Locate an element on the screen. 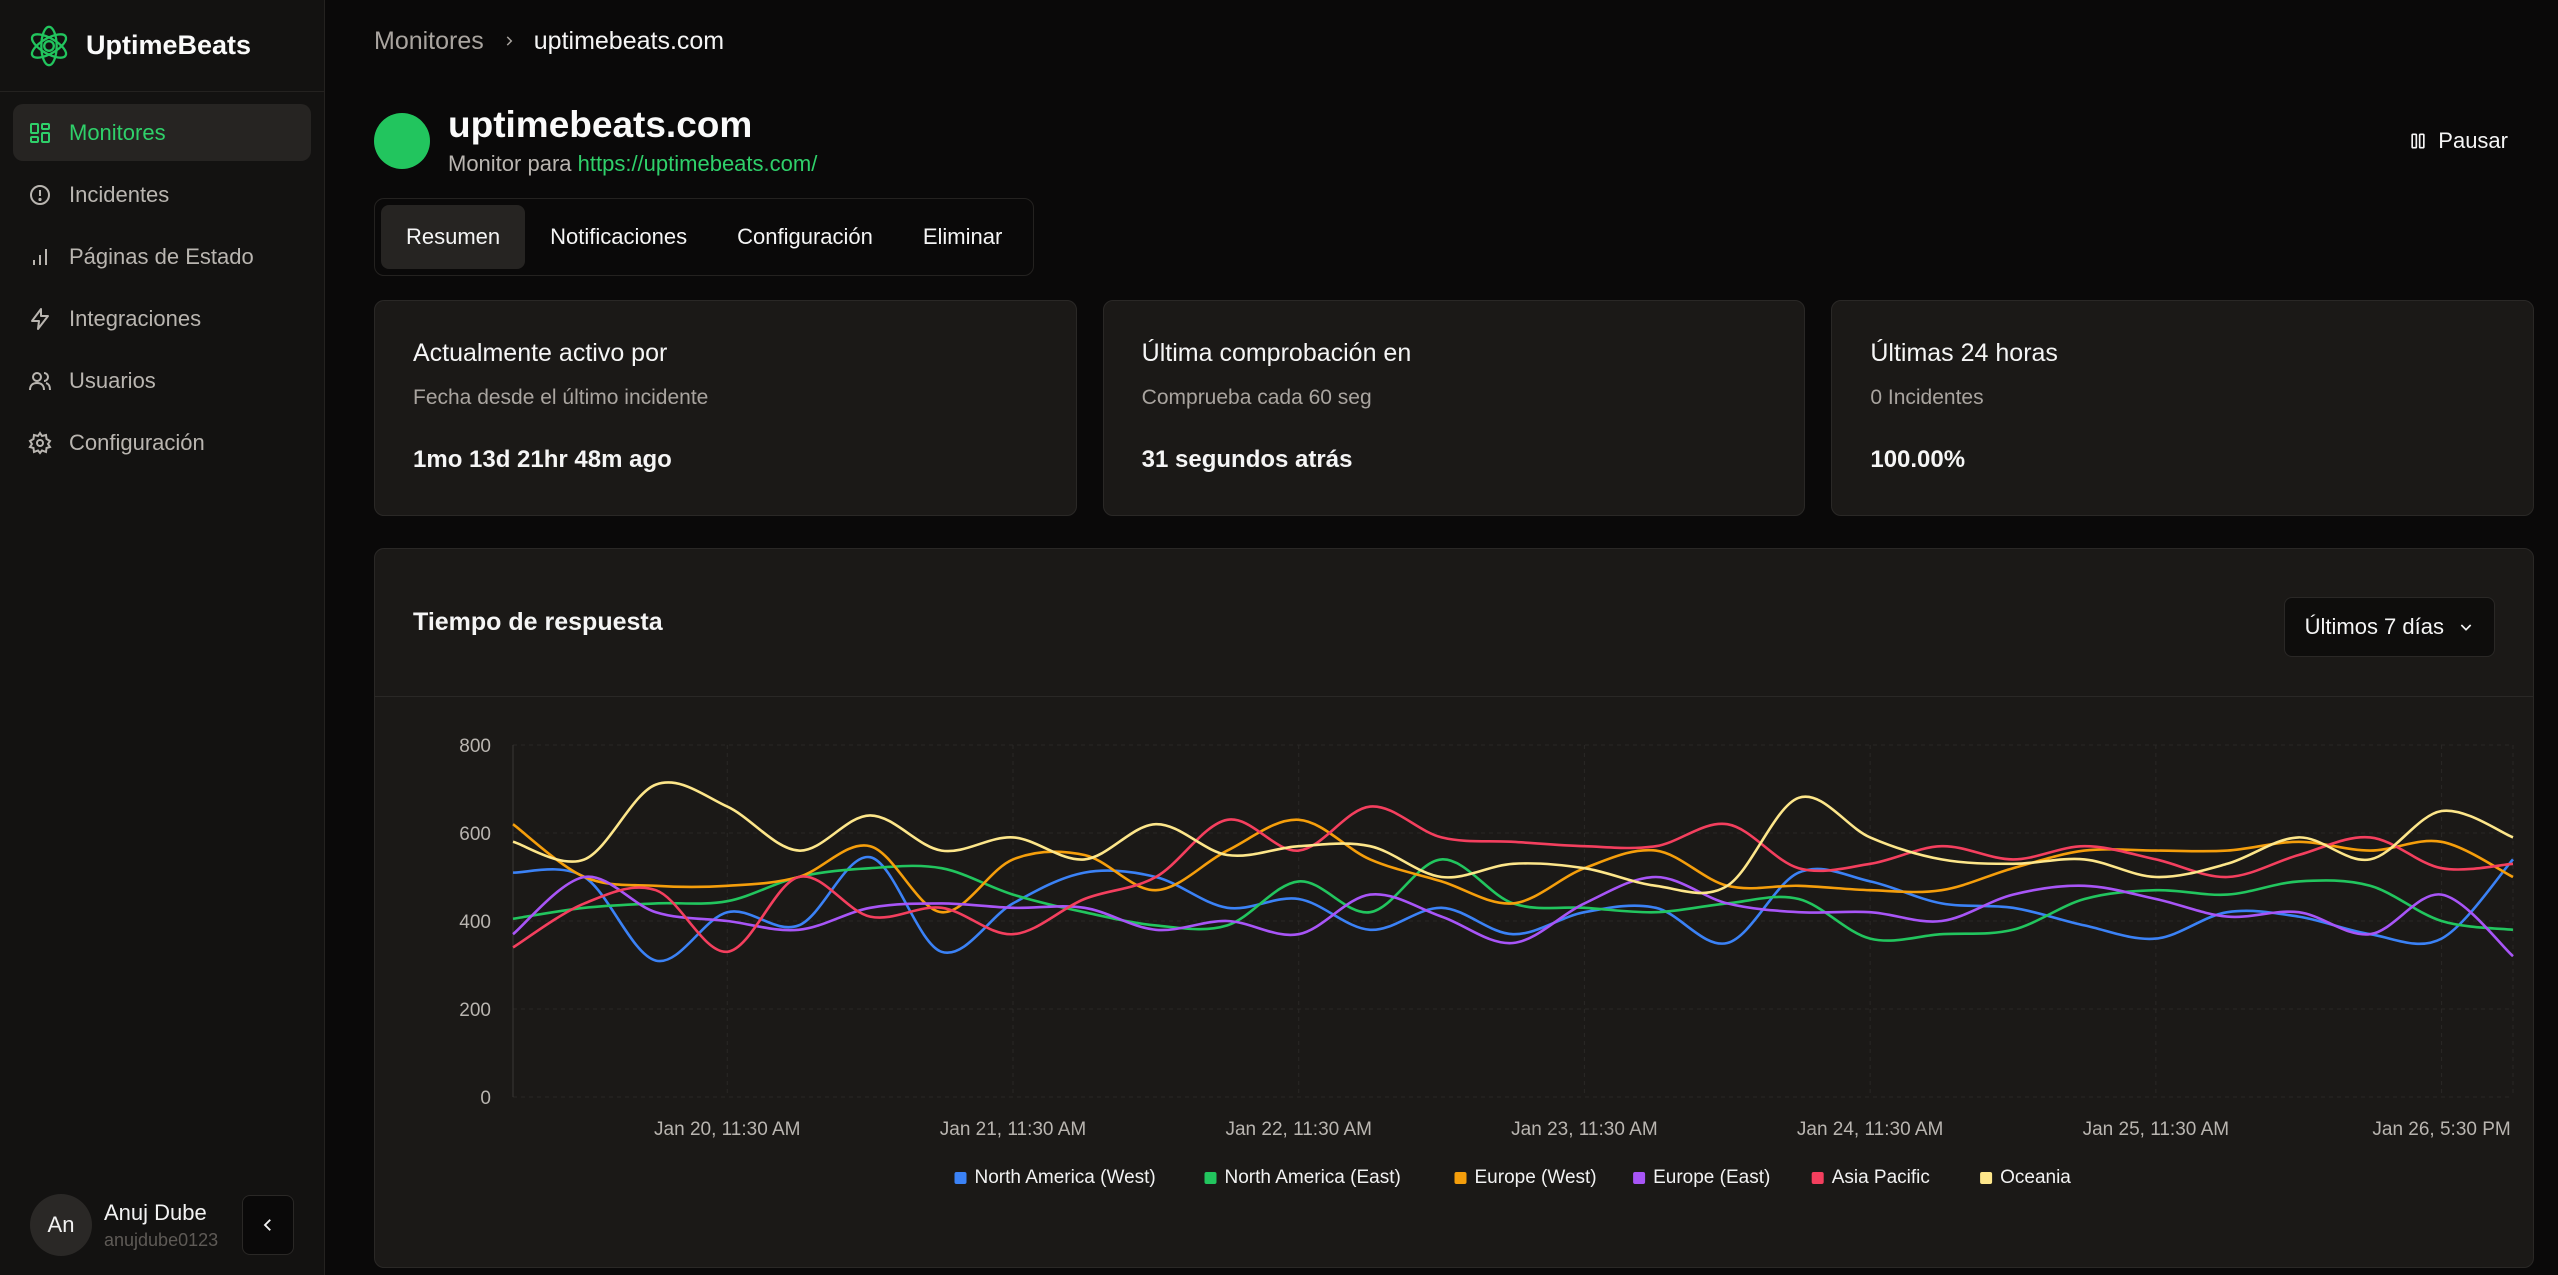 The height and width of the screenshot is (1275, 2558). users-icon is located at coordinates (40, 381).